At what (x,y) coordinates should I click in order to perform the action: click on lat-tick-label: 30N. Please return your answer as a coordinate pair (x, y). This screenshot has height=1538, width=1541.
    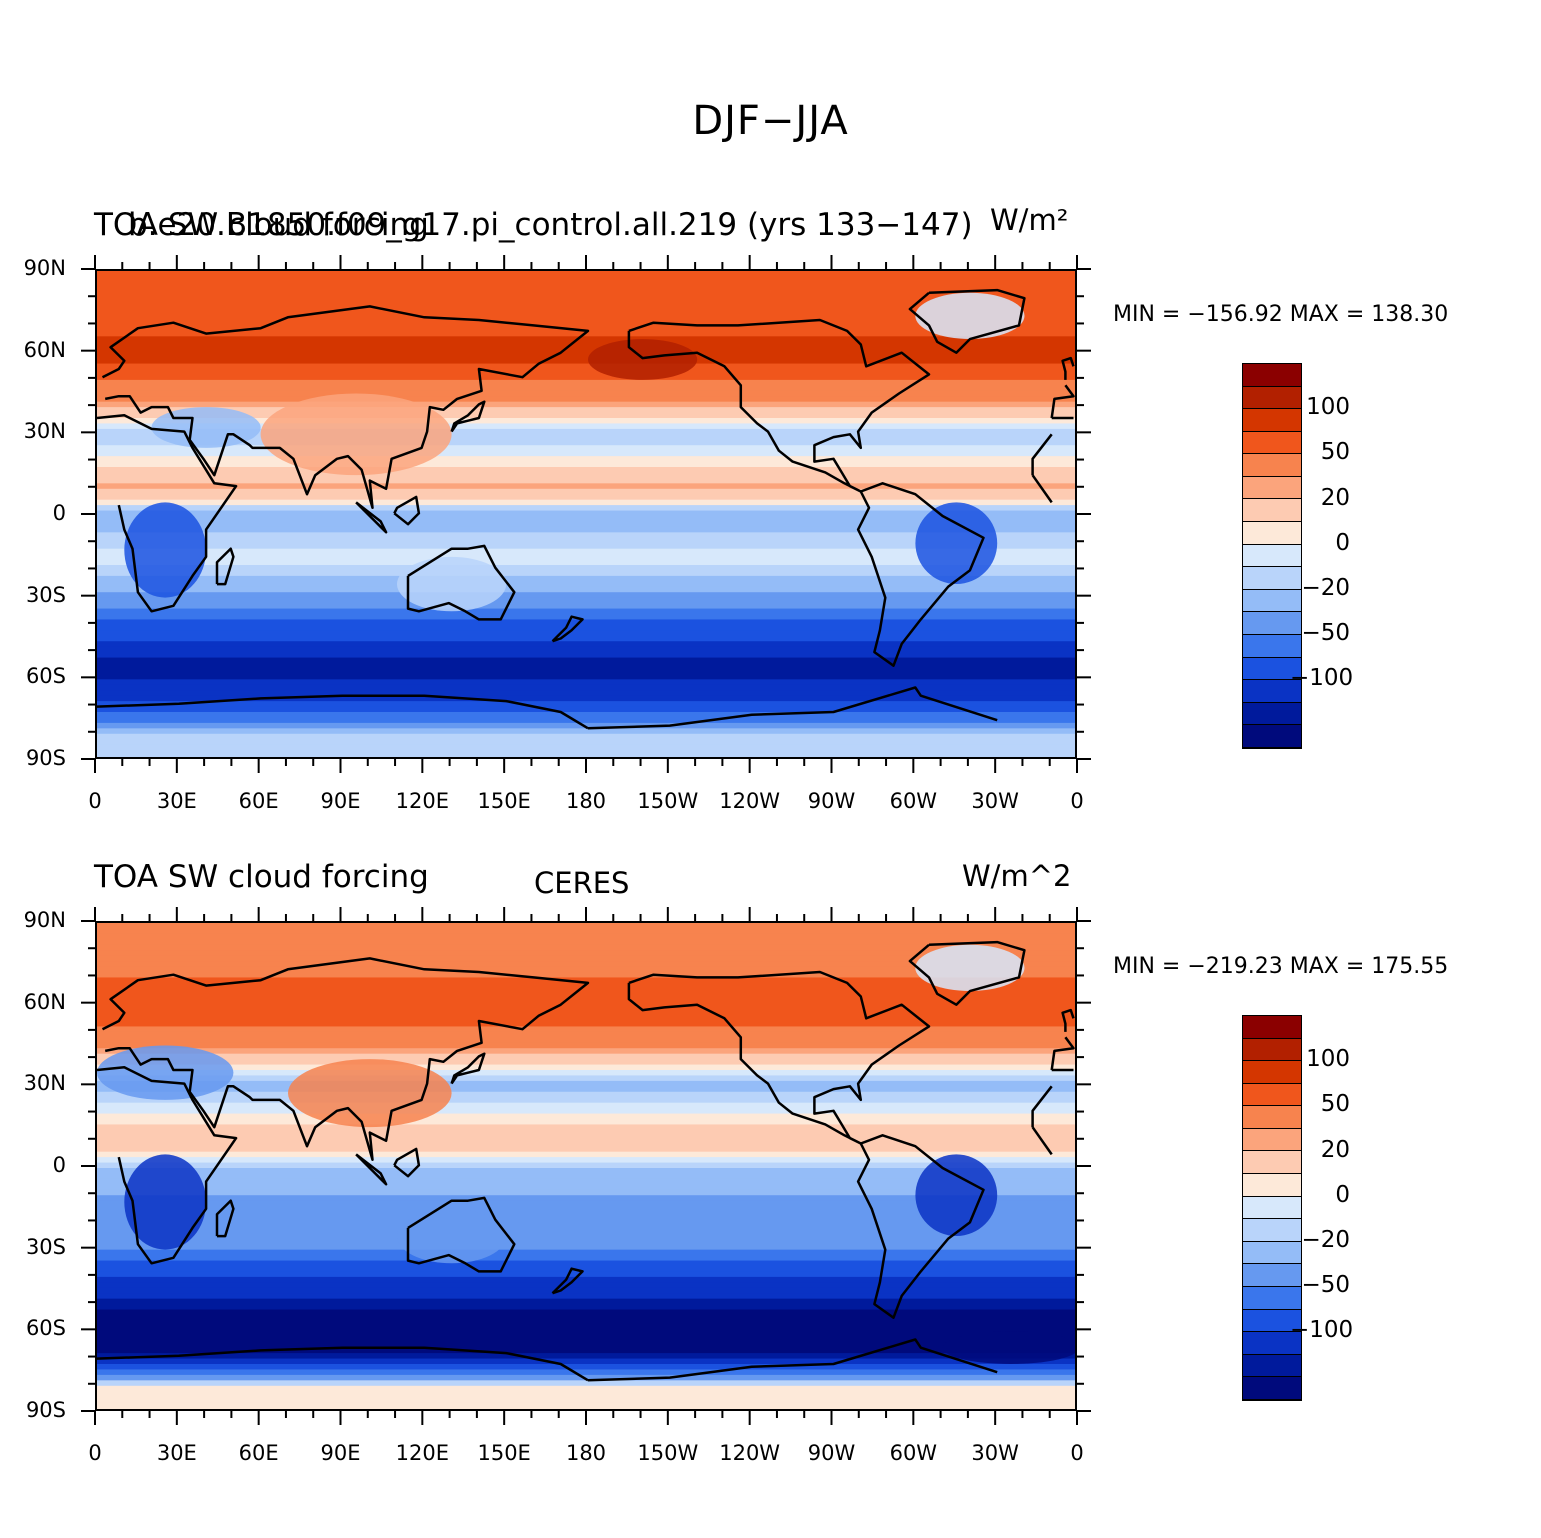
    Looking at the image, I should click on (44, 1083).